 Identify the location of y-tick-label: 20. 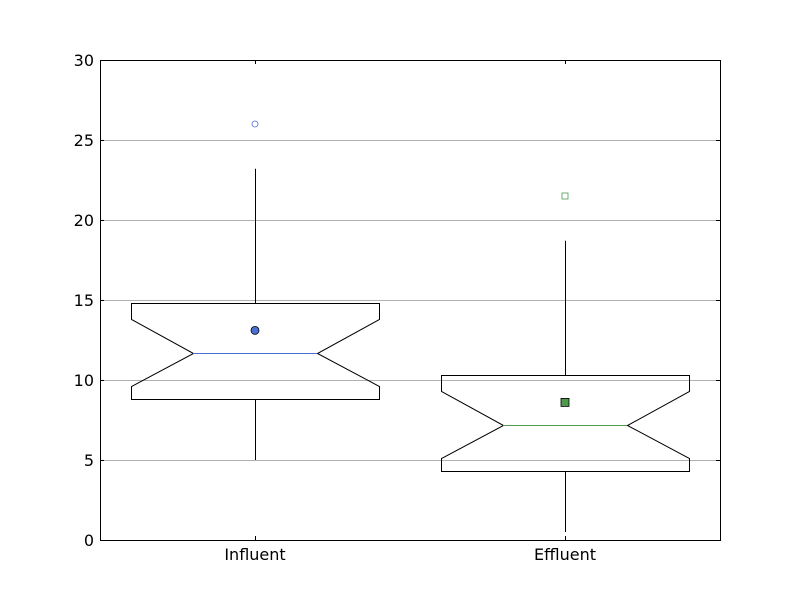
(84, 220).